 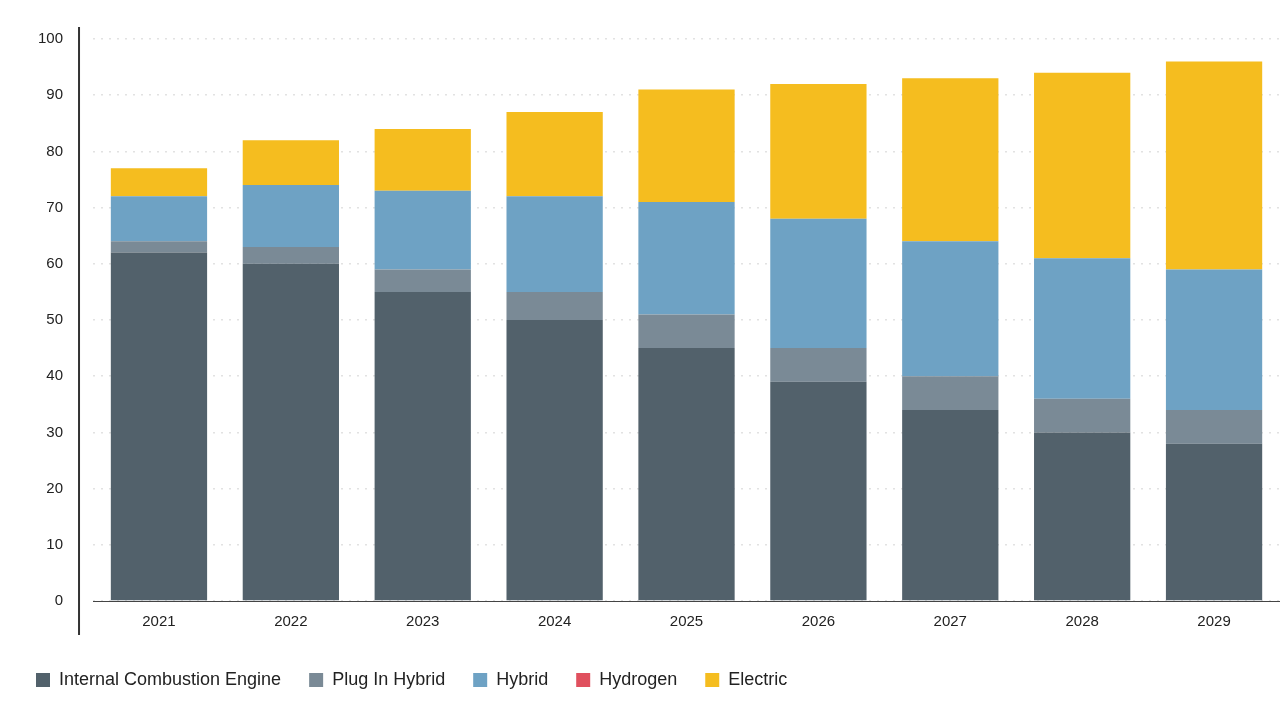 I want to click on x-tick-label: 2029, so click(x=1214, y=621).